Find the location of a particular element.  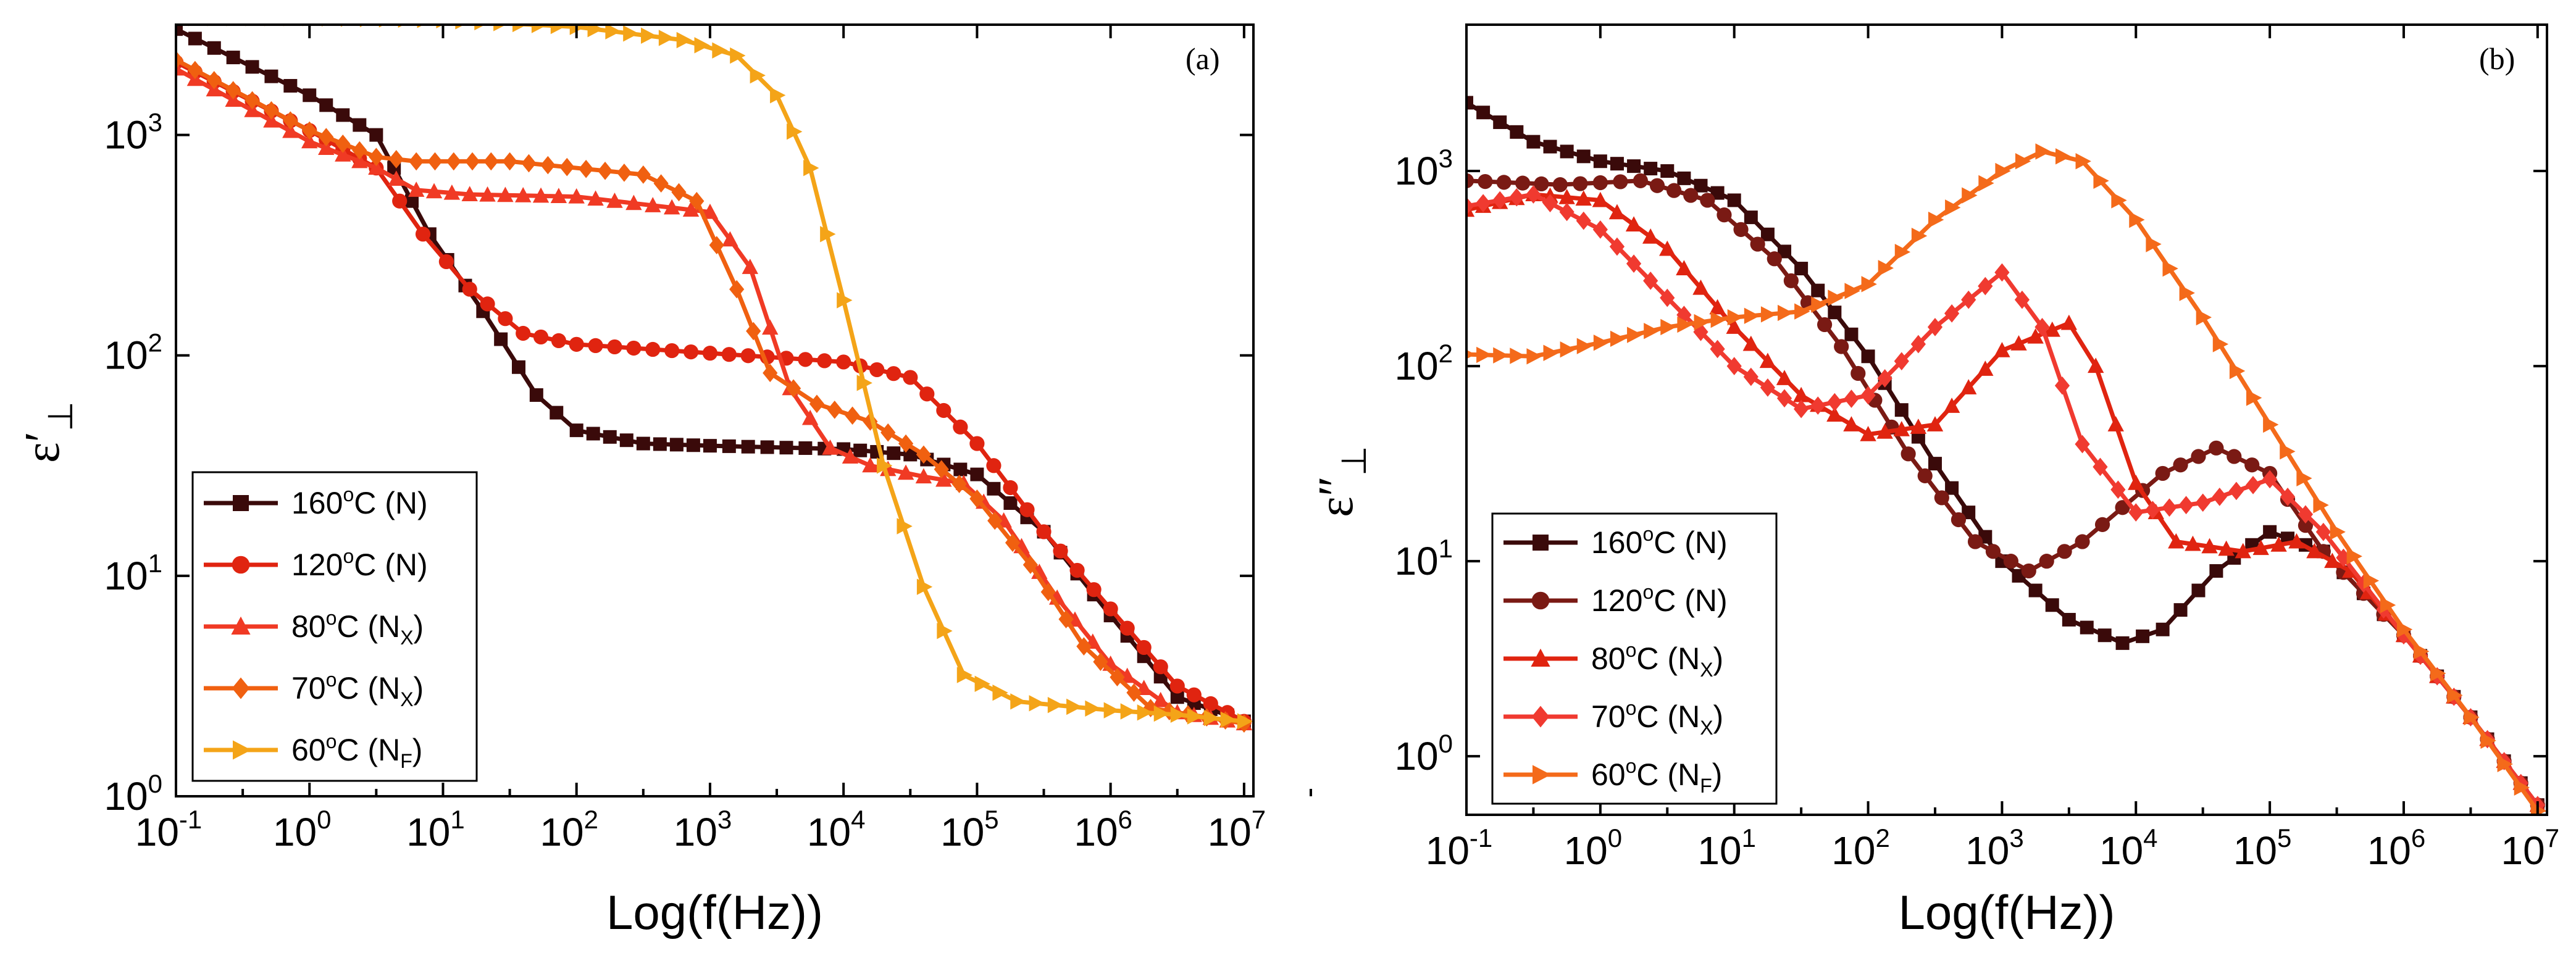

legend-item: 120oC (N) is located at coordinates (1616, 599).